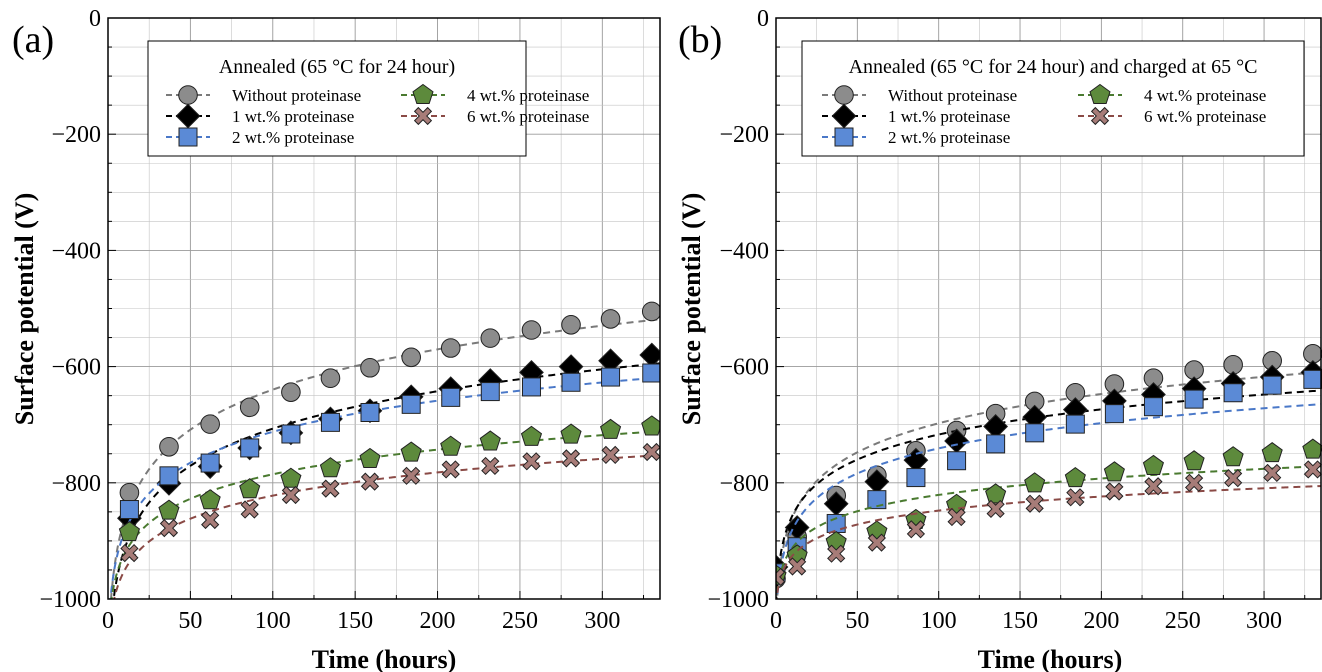 The height and width of the screenshot is (672, 1322). What do you see at coordinates (337, 67) in the screenshot?
I see `legend-title: Annealed (65 °C for 24 hour)` at bounding box center [337, 67].